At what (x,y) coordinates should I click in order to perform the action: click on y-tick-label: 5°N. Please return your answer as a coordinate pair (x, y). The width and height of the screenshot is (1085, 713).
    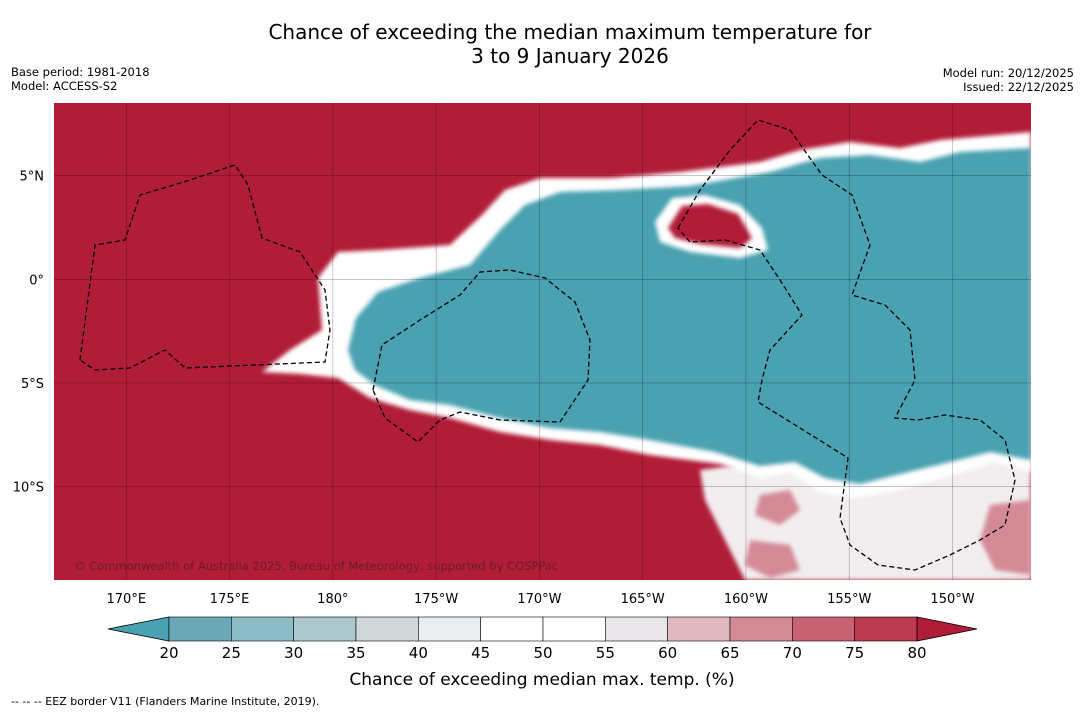
    Looking at the image, I should click on (32, 177).